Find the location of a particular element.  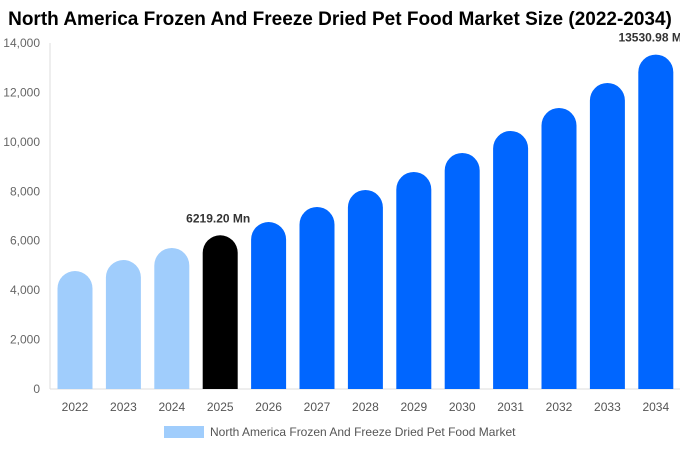

bar-2034 is located at coordinates (656, 222).